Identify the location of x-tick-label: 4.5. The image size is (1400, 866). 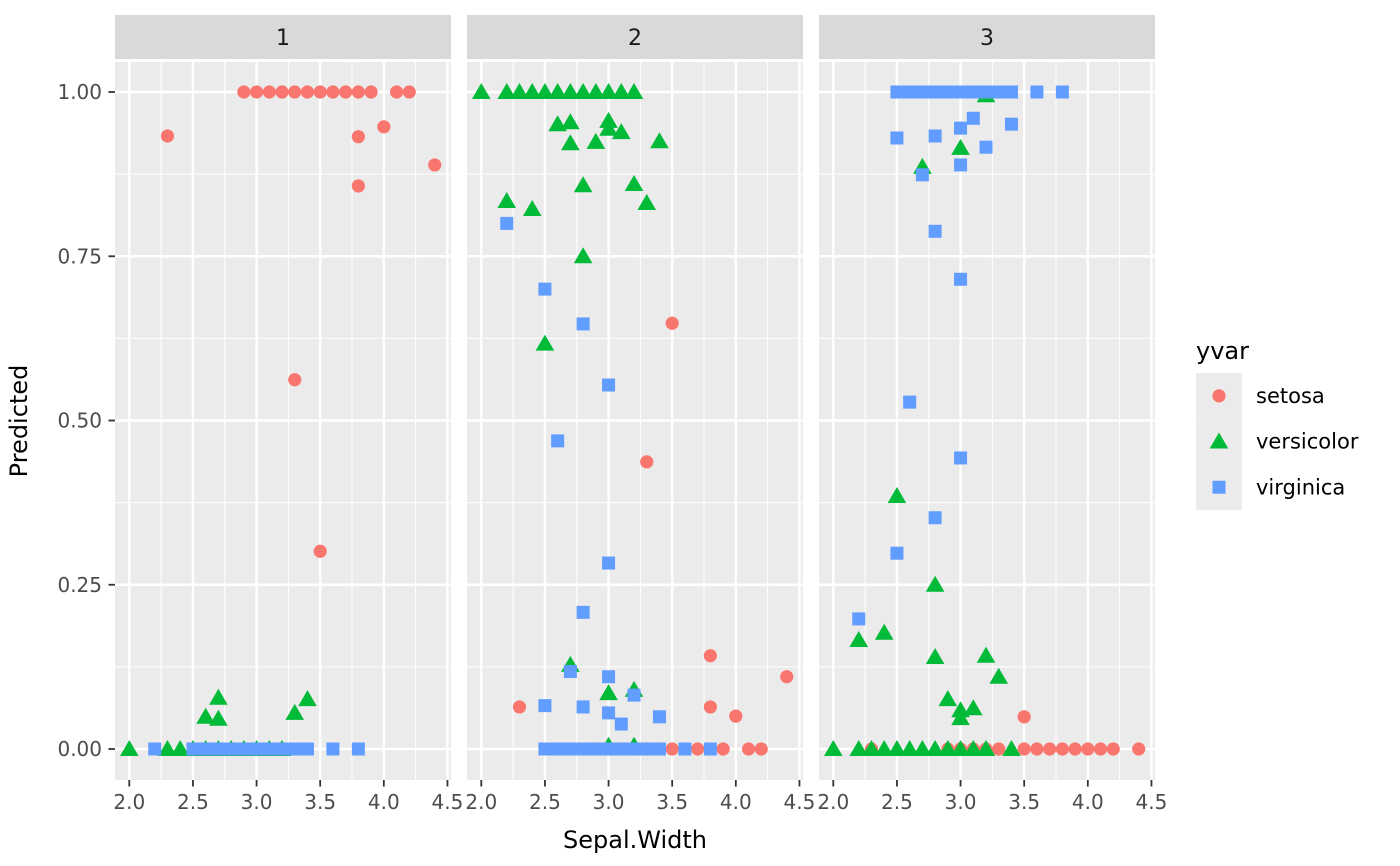
(800, 802).